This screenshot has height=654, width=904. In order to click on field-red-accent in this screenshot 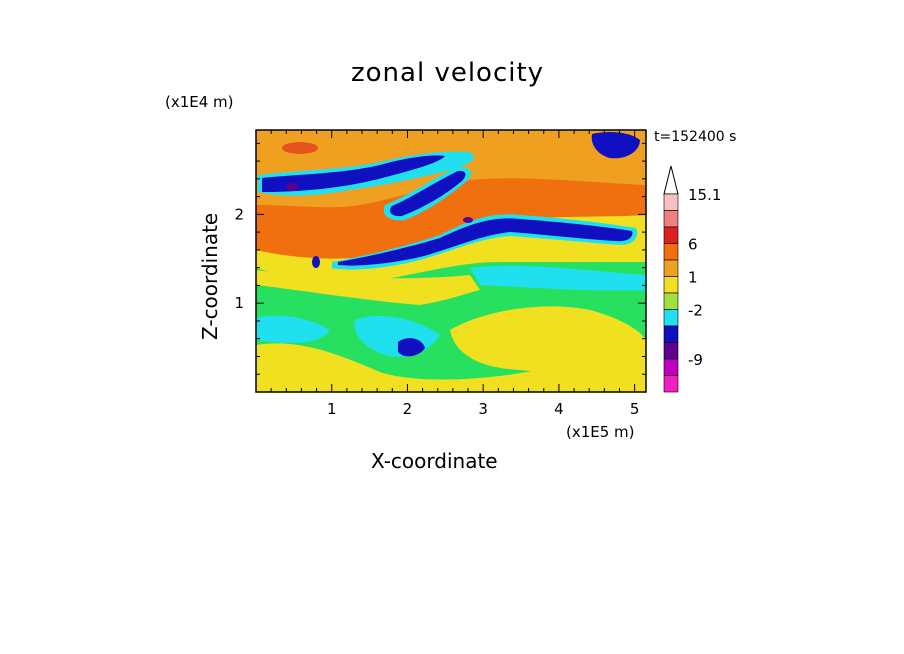, I will do `click(300, 148)`.